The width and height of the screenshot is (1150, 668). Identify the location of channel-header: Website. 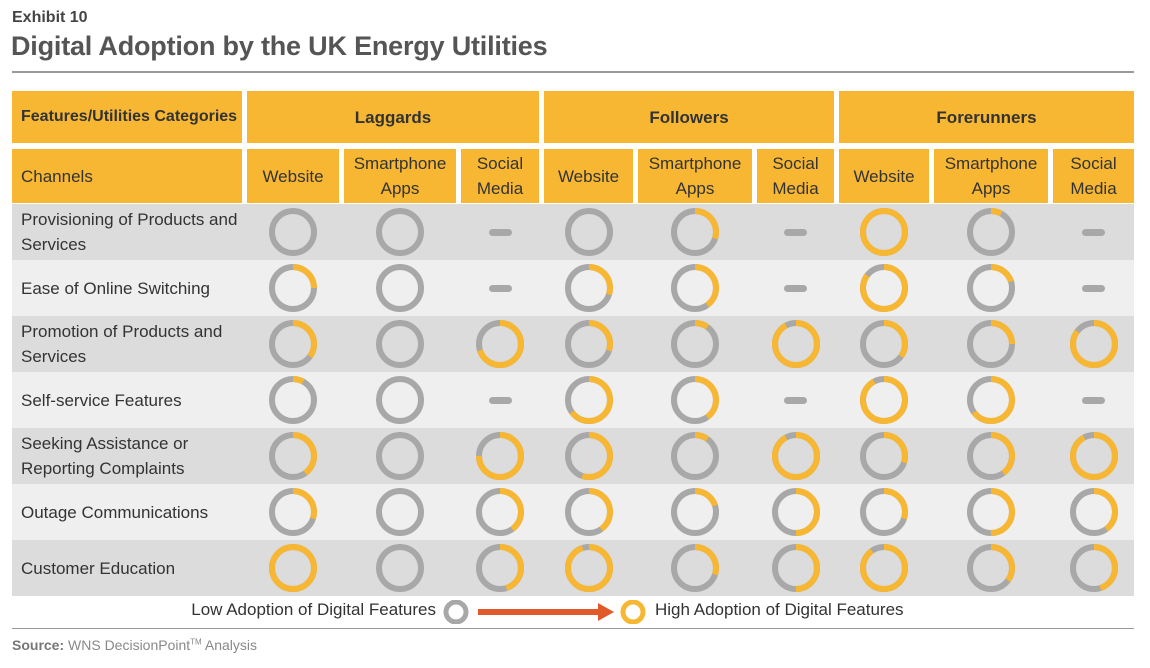
(588, 176).